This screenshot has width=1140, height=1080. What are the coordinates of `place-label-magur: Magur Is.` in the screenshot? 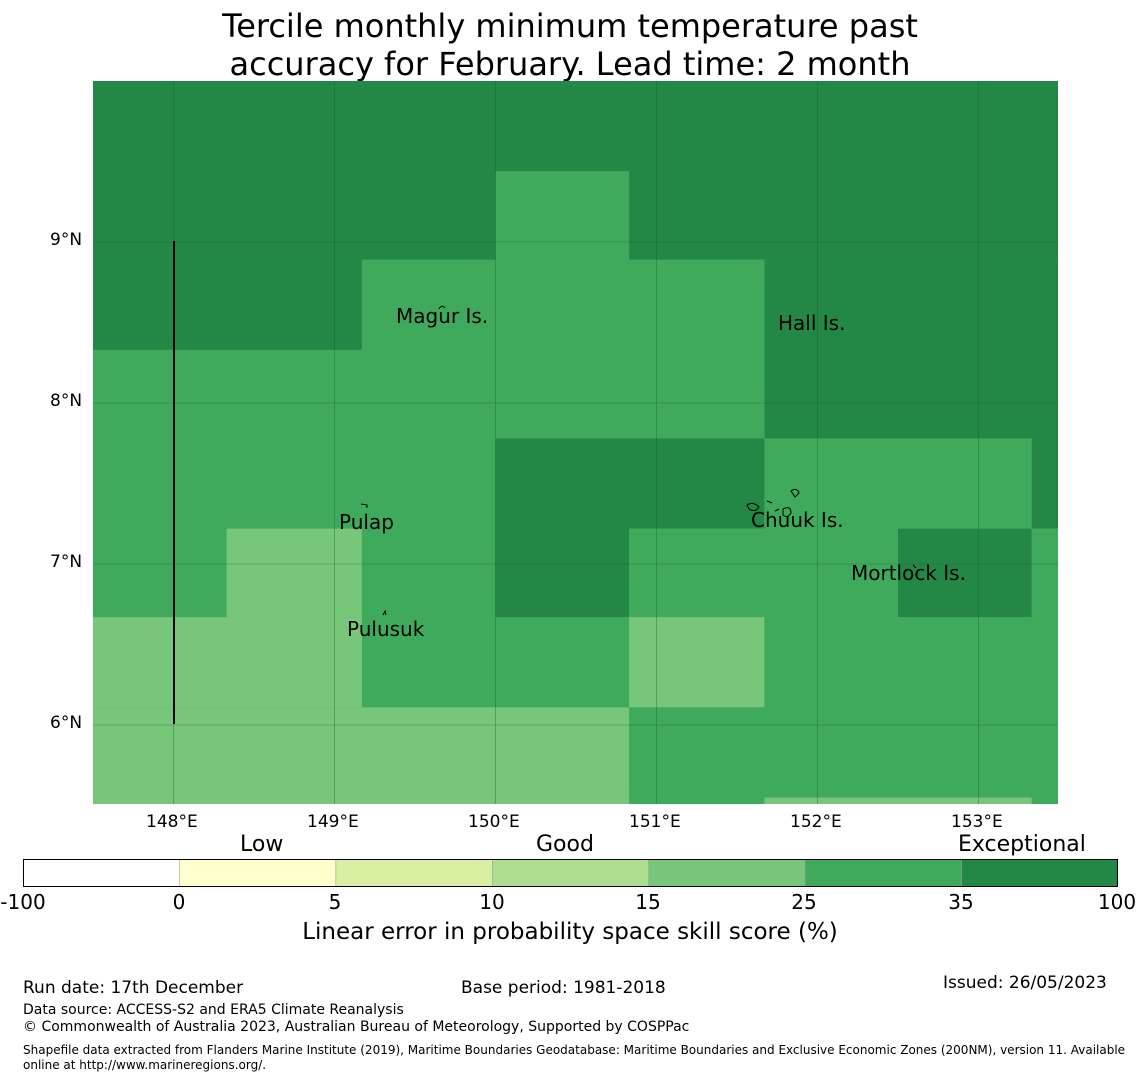 It's located at (442, 316).